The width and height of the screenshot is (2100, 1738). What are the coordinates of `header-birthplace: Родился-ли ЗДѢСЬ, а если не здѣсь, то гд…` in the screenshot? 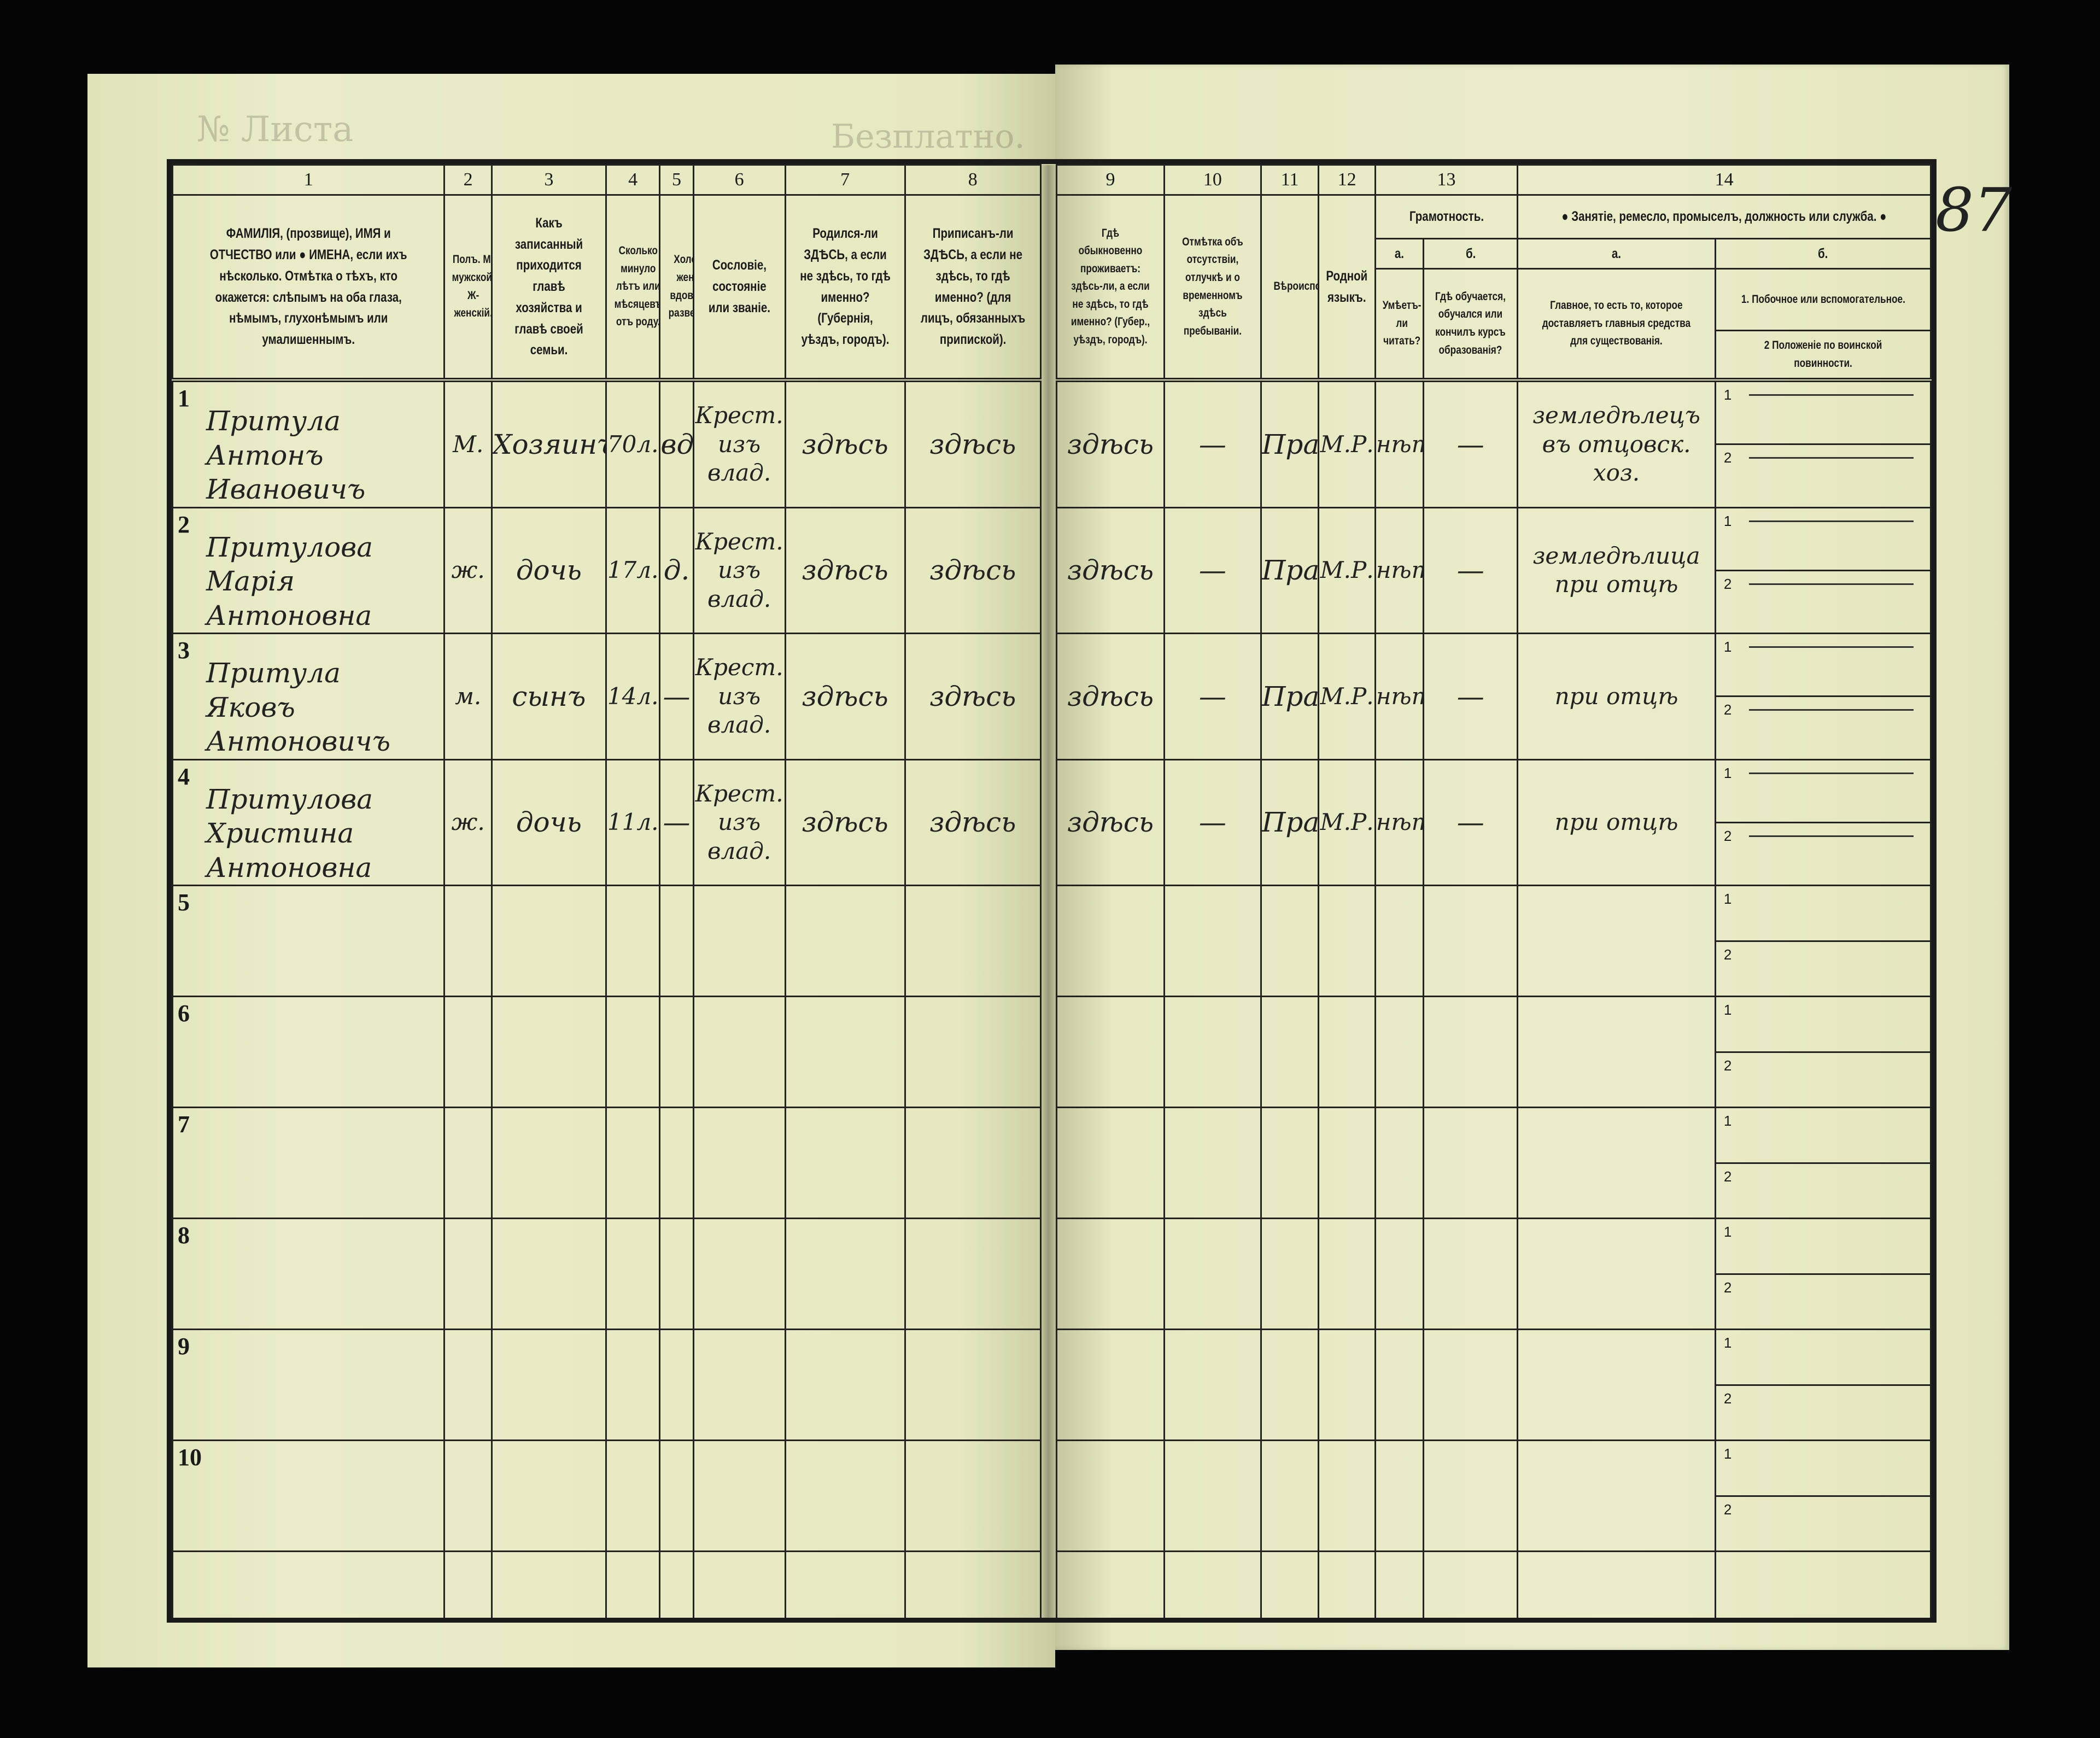 It's located at (845, 287).